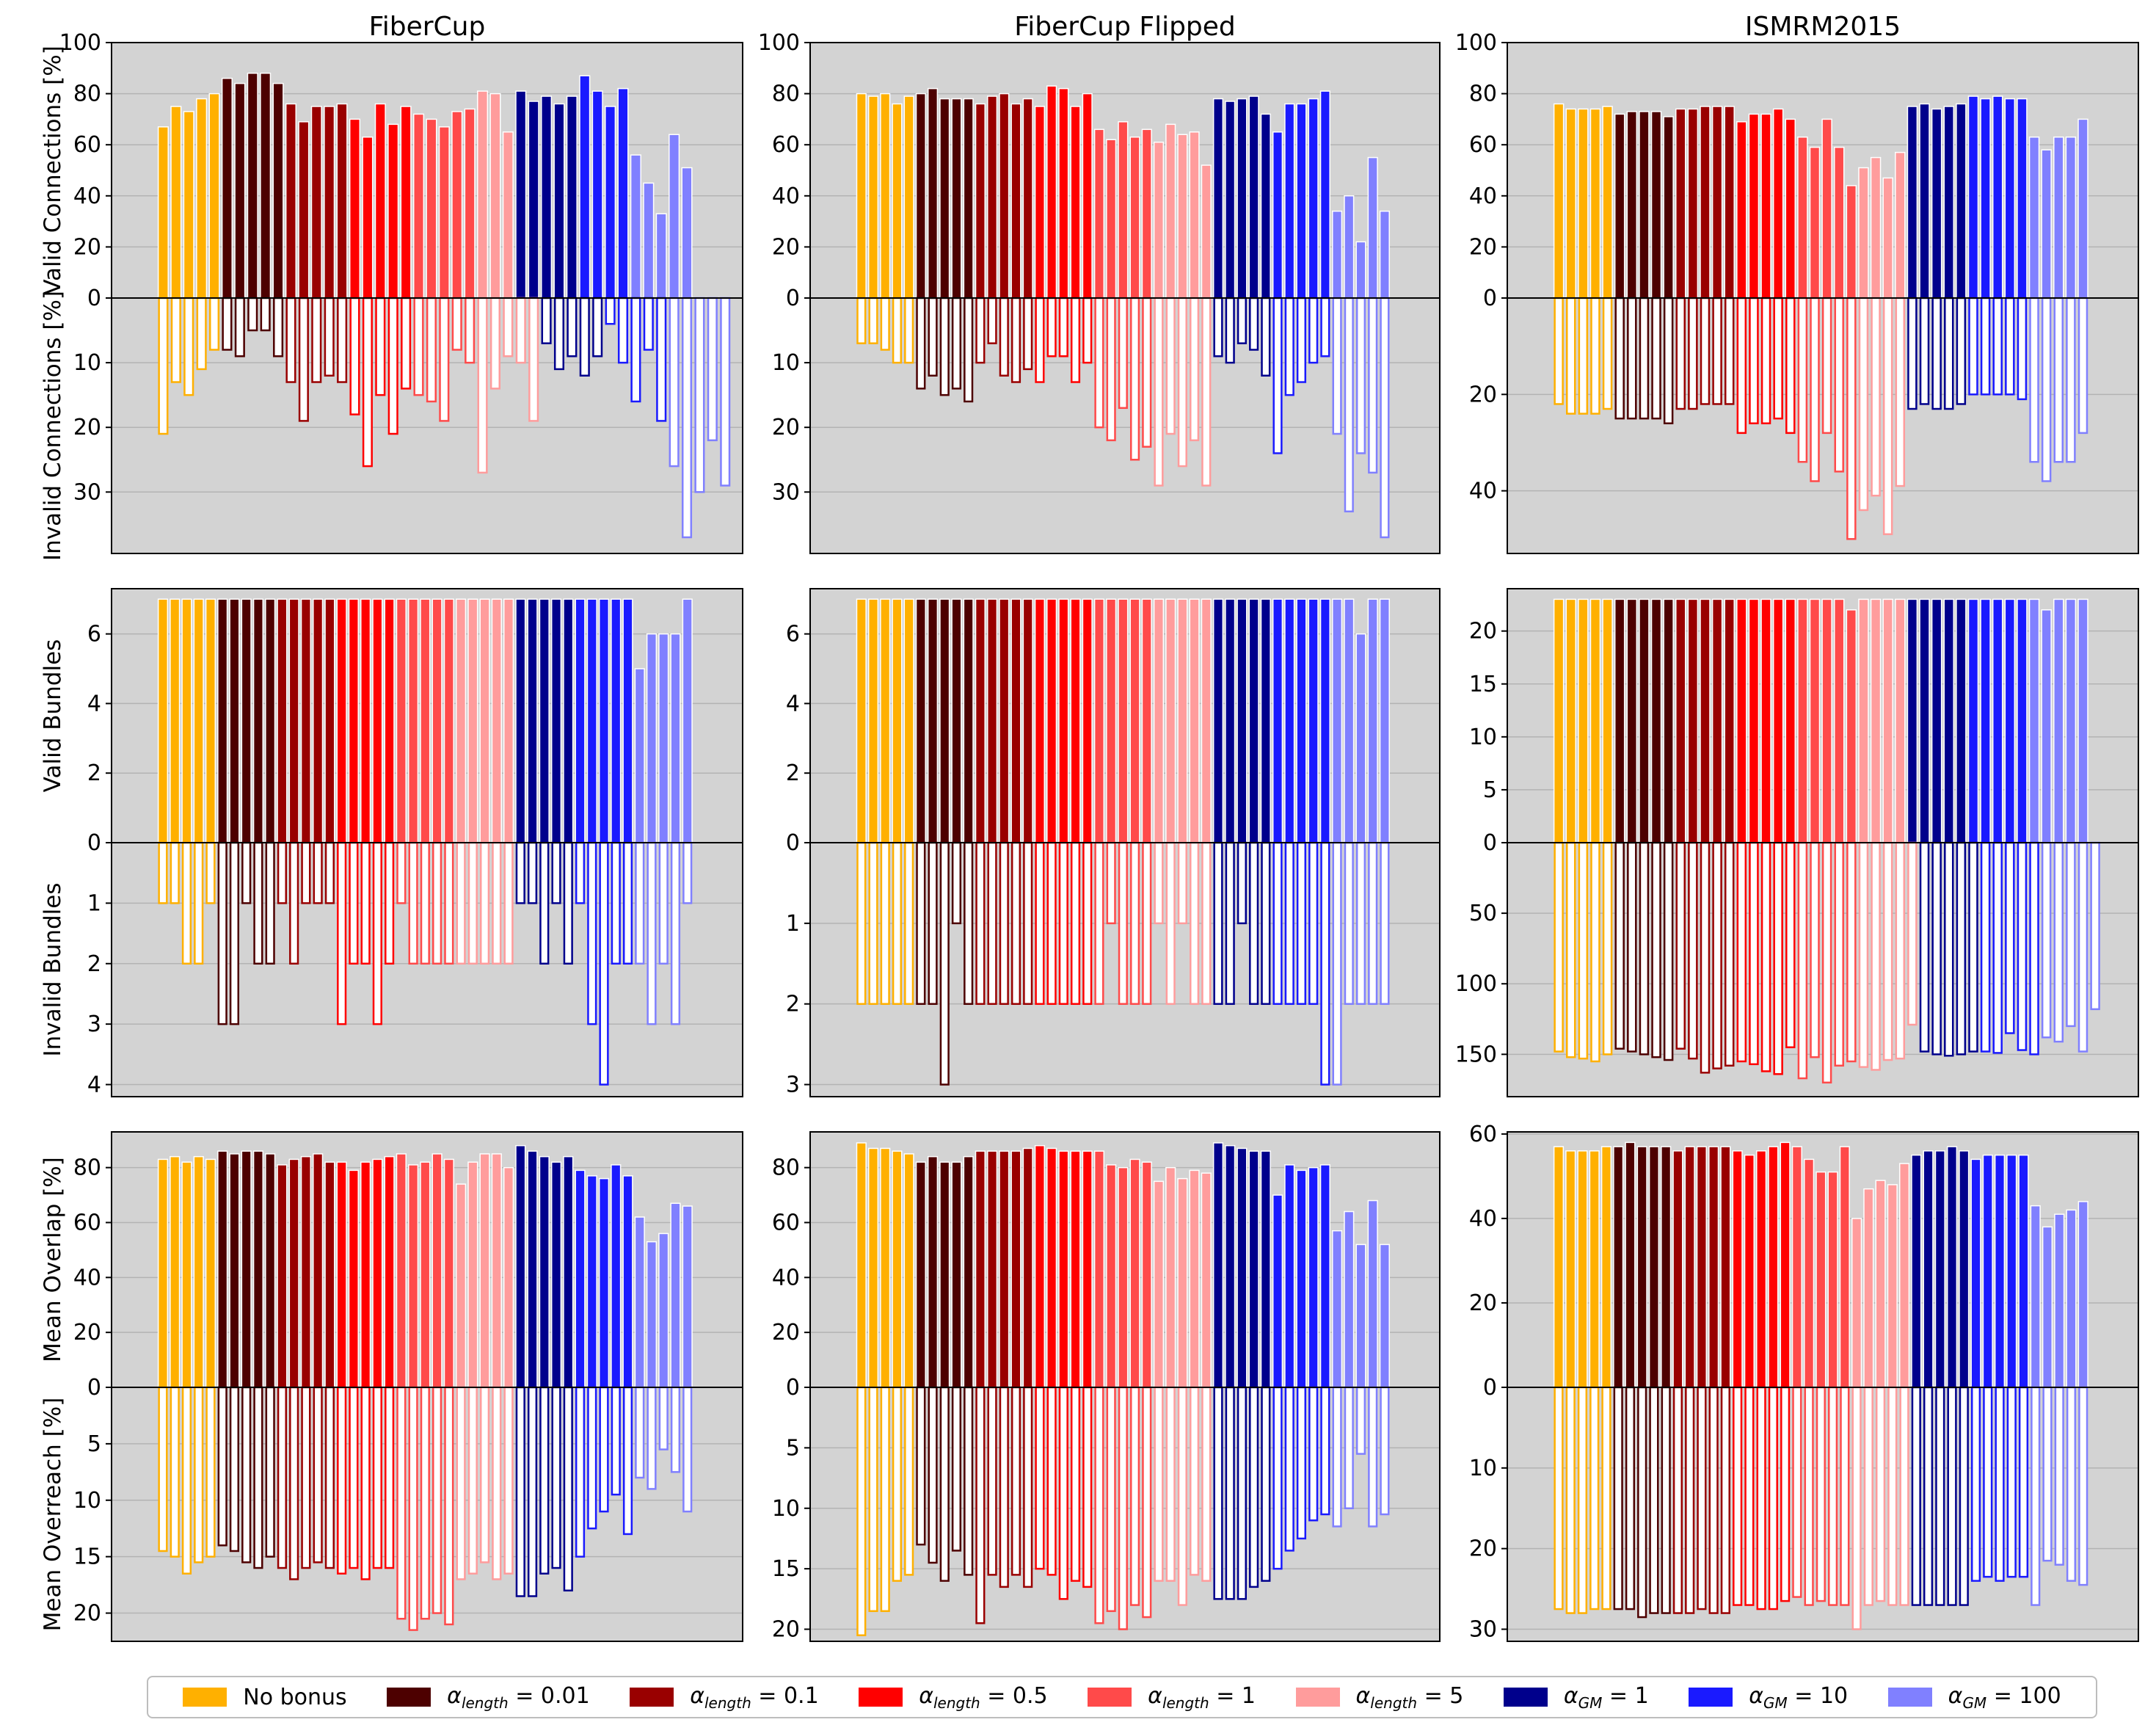 Image resolution: width=2156 pixels, height=1725 pixels. I want to click on y-tick-label: 4, so click(94, 703).